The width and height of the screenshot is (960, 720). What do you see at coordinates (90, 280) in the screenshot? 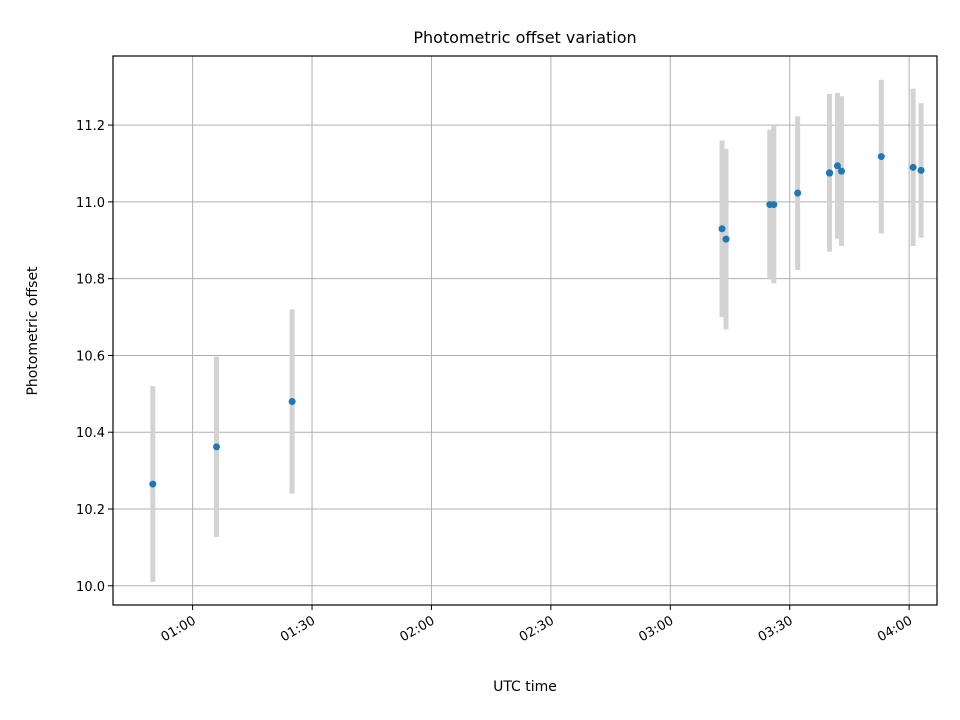
I see `y-tick-label: 10.8` at bounding box center [90, 280].